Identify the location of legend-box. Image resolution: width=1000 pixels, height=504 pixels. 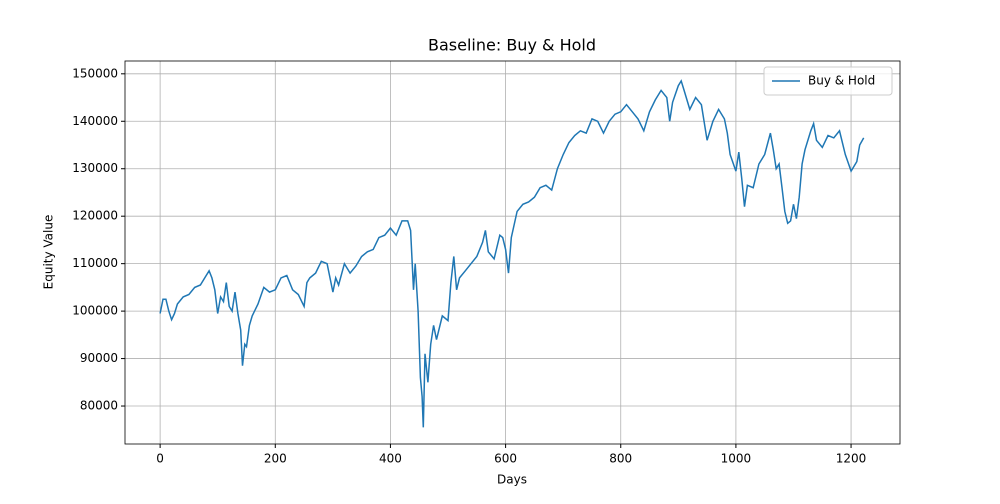
(828, 81).